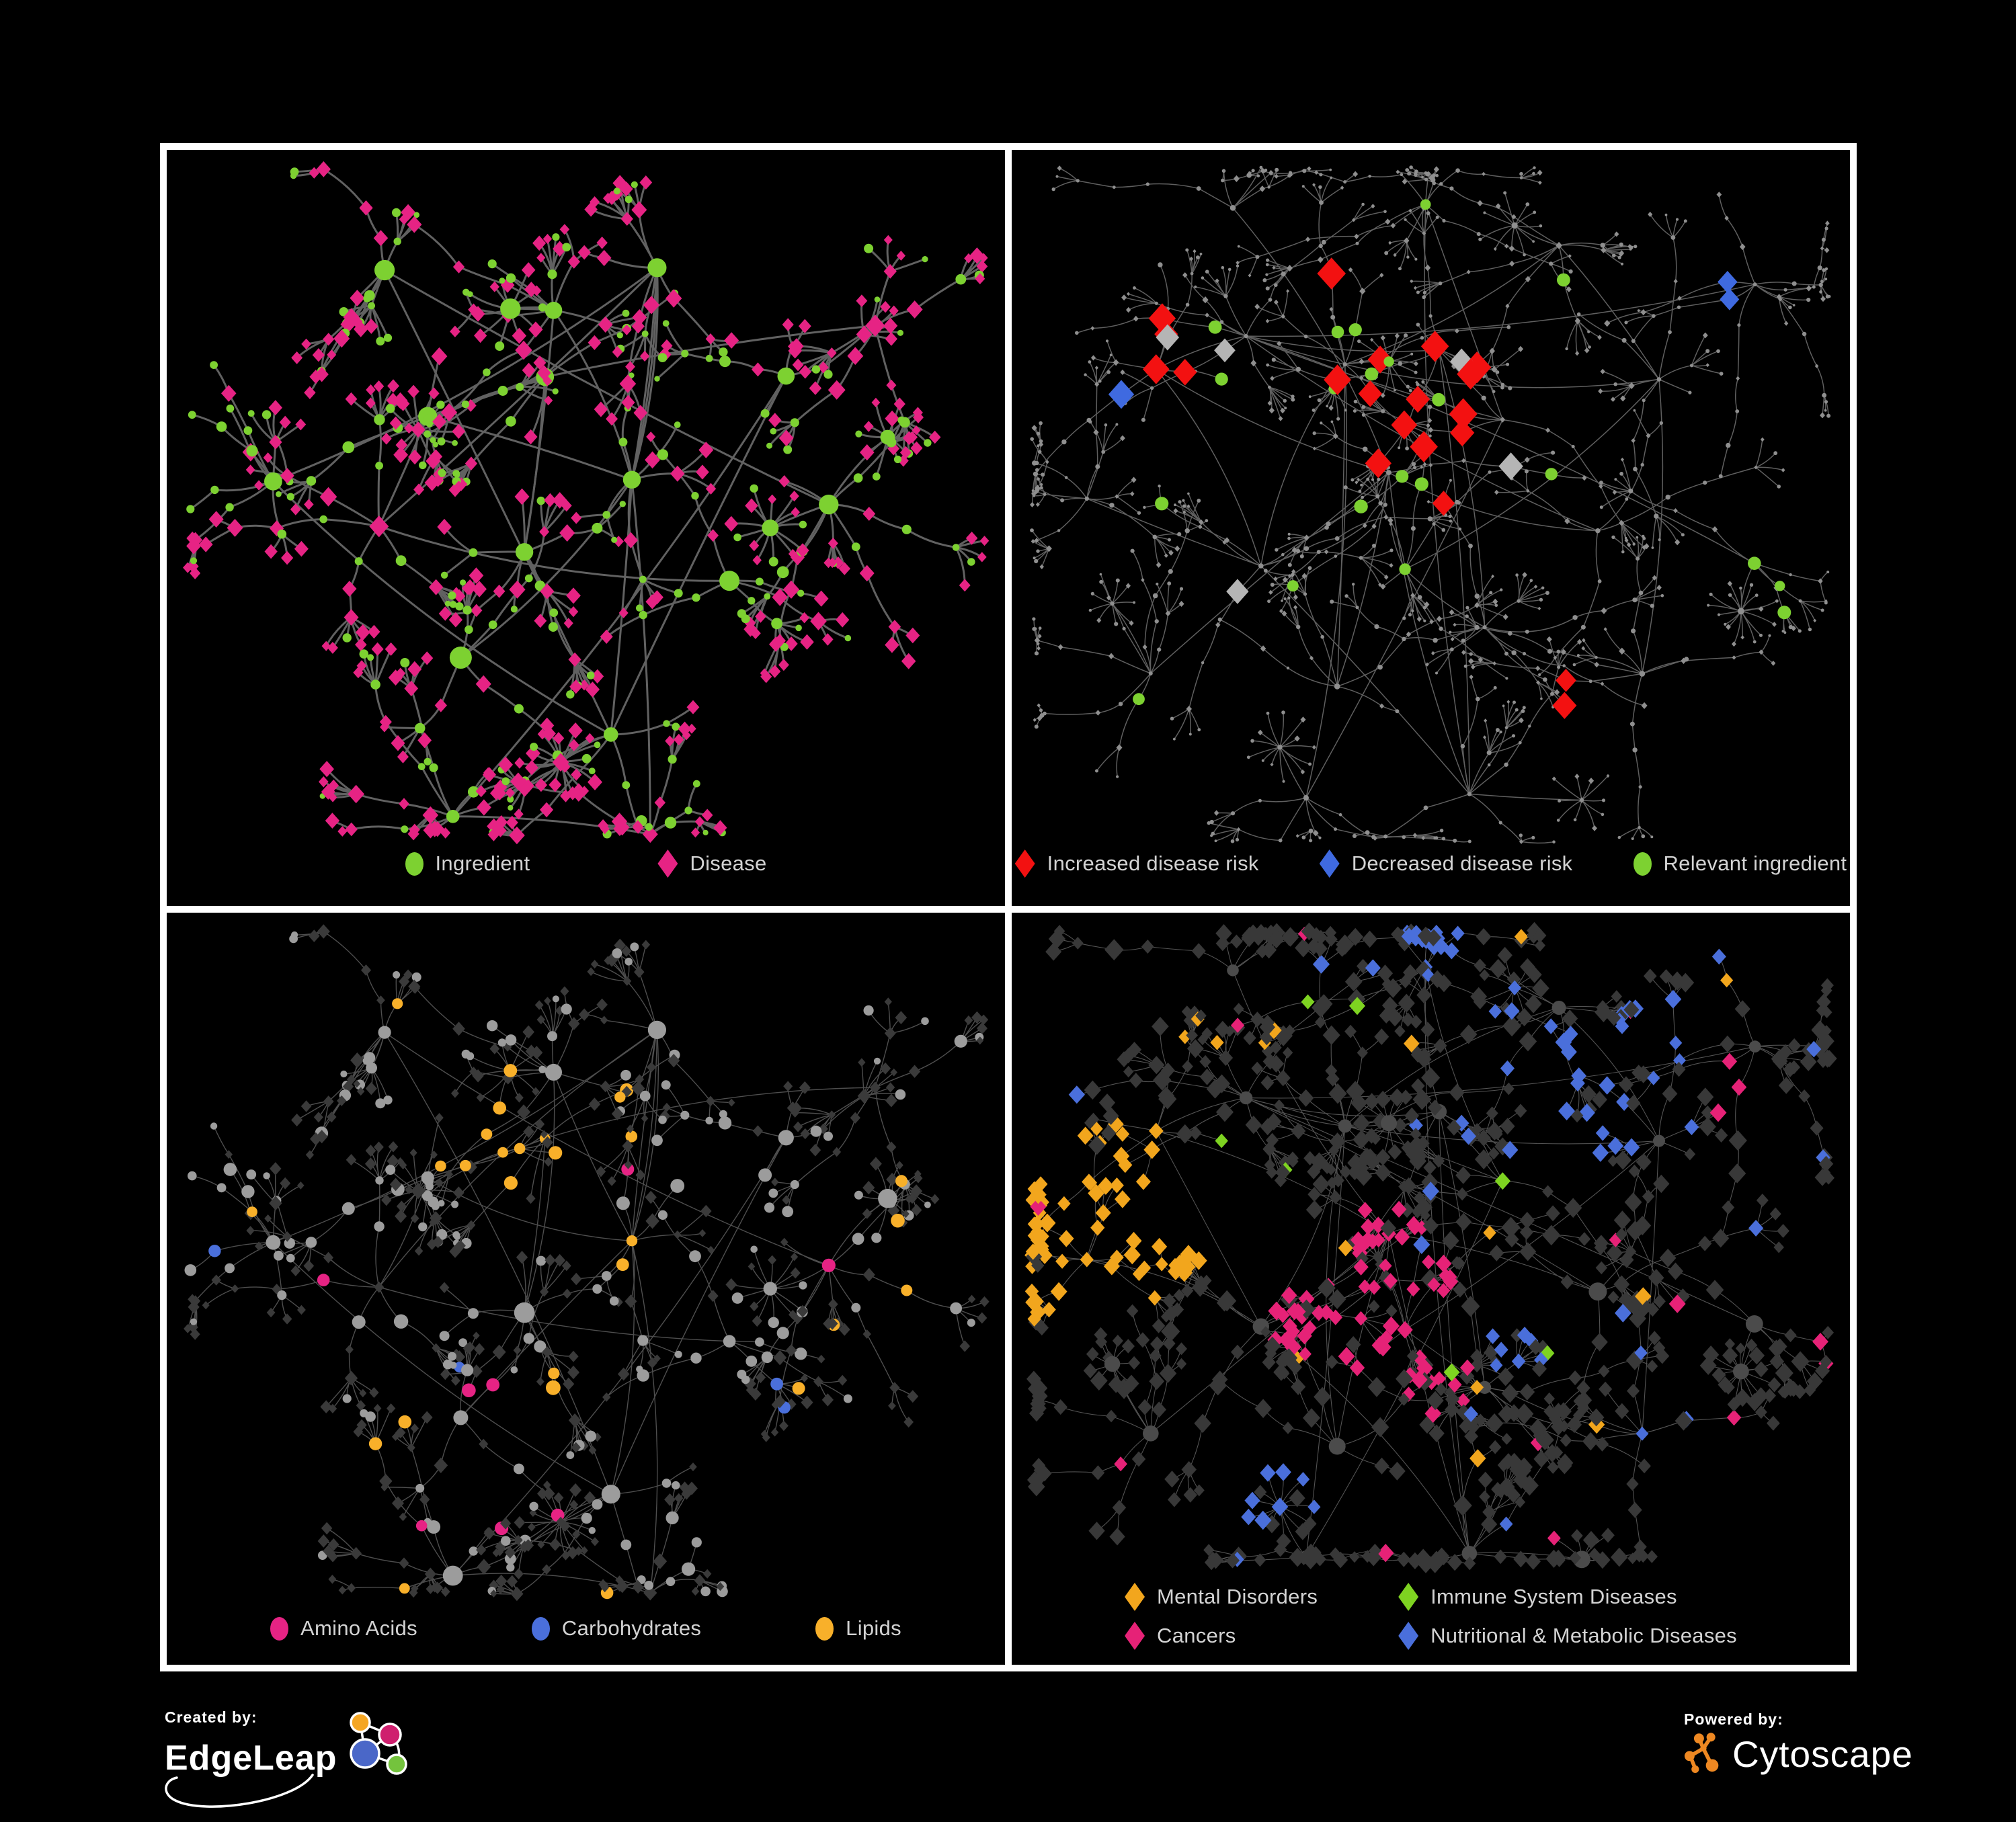 This screenshot has width=2016, height=1822. Describe the element at coordinates (631, 1628) in the screenshot. I see `legend-label: Carbohydrates` at that location.